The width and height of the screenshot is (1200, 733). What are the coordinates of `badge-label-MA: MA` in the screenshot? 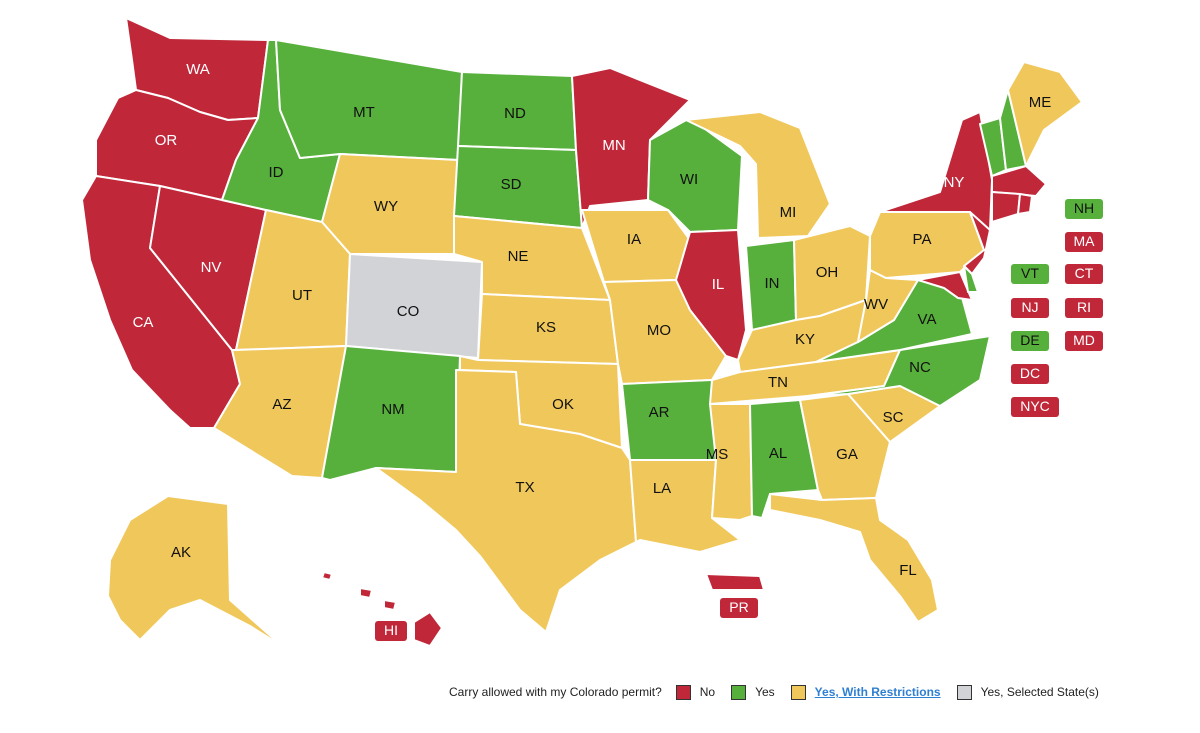 It's located at (1085, 241).